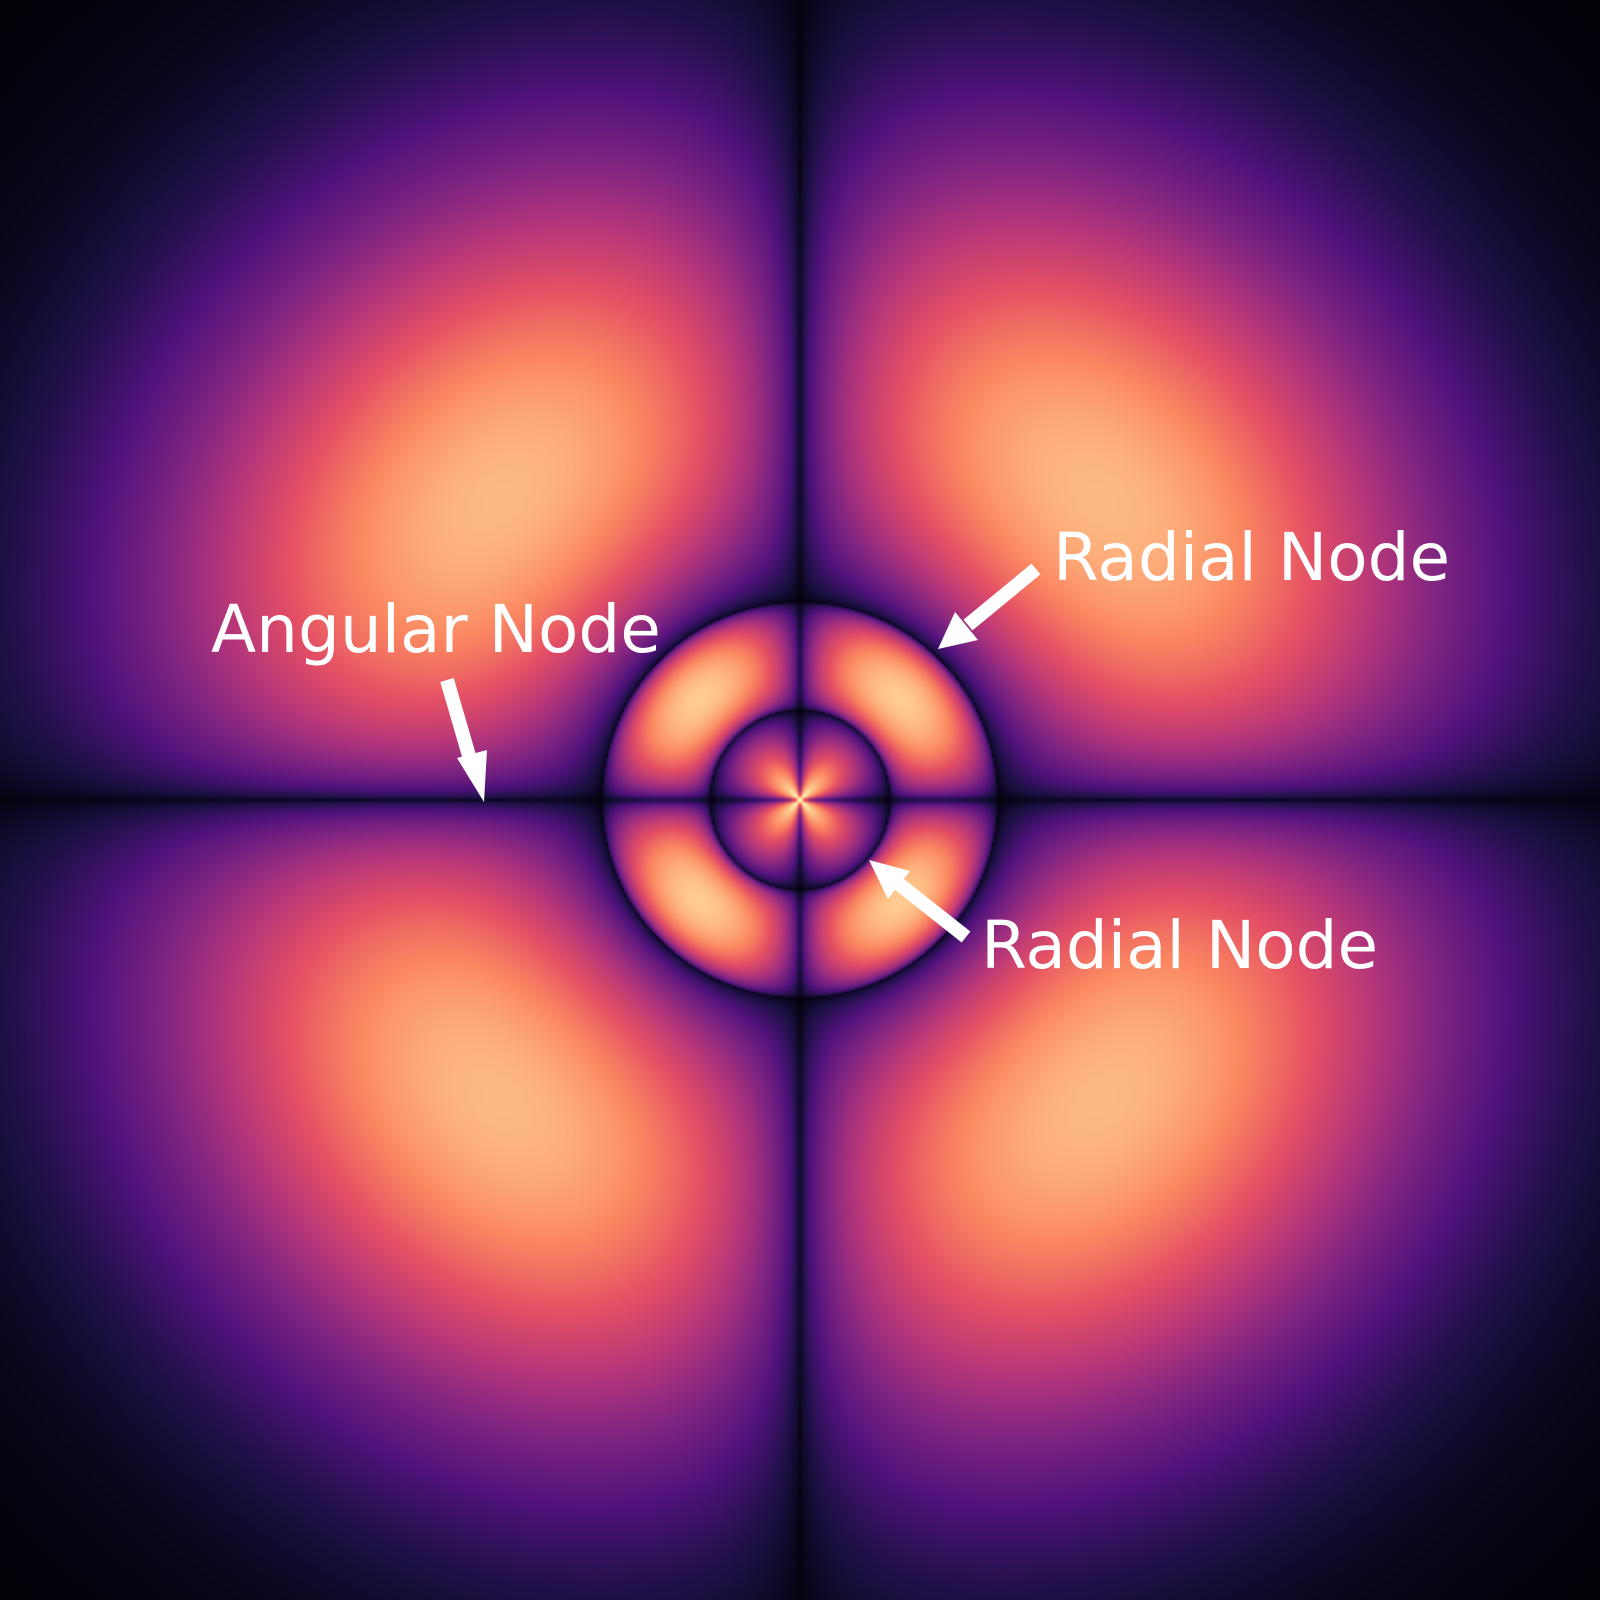  I want to click on angular-node-label: Angular Node, so click(436, 629).